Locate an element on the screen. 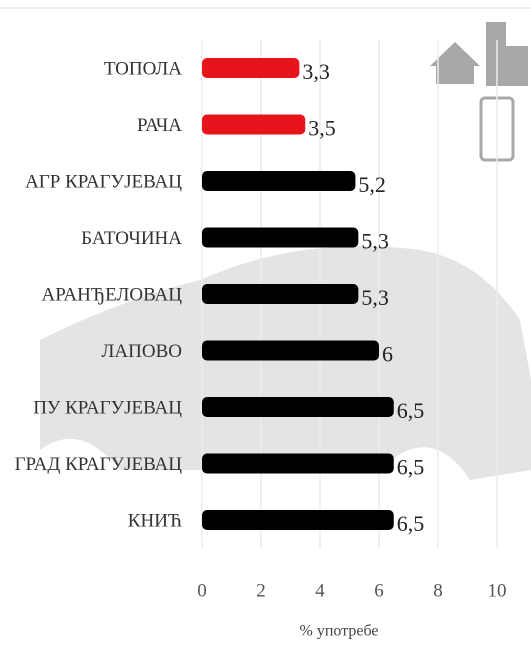 This screenshot has width=531, height=670. y-tick-label: ПУ КРАГУЈЕВАЦ is located at coordinates (107, 407).